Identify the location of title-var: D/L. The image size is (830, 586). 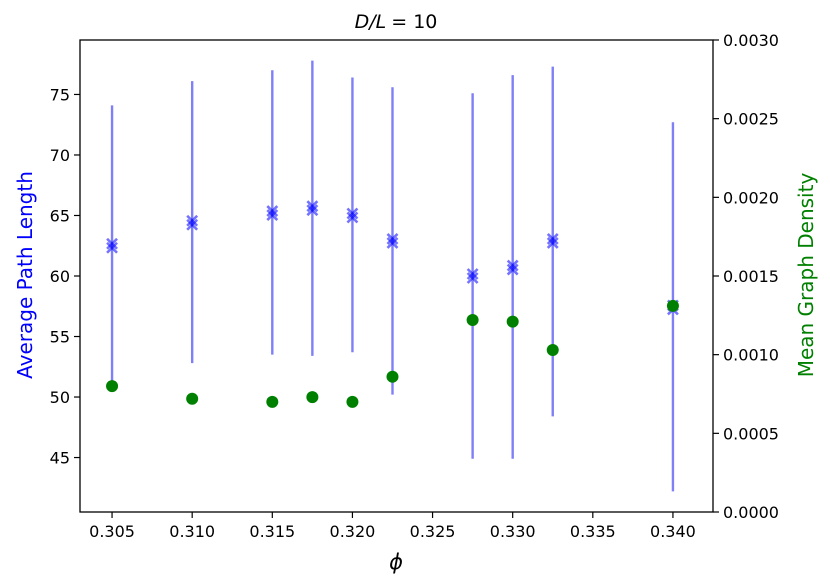
(371, 22).